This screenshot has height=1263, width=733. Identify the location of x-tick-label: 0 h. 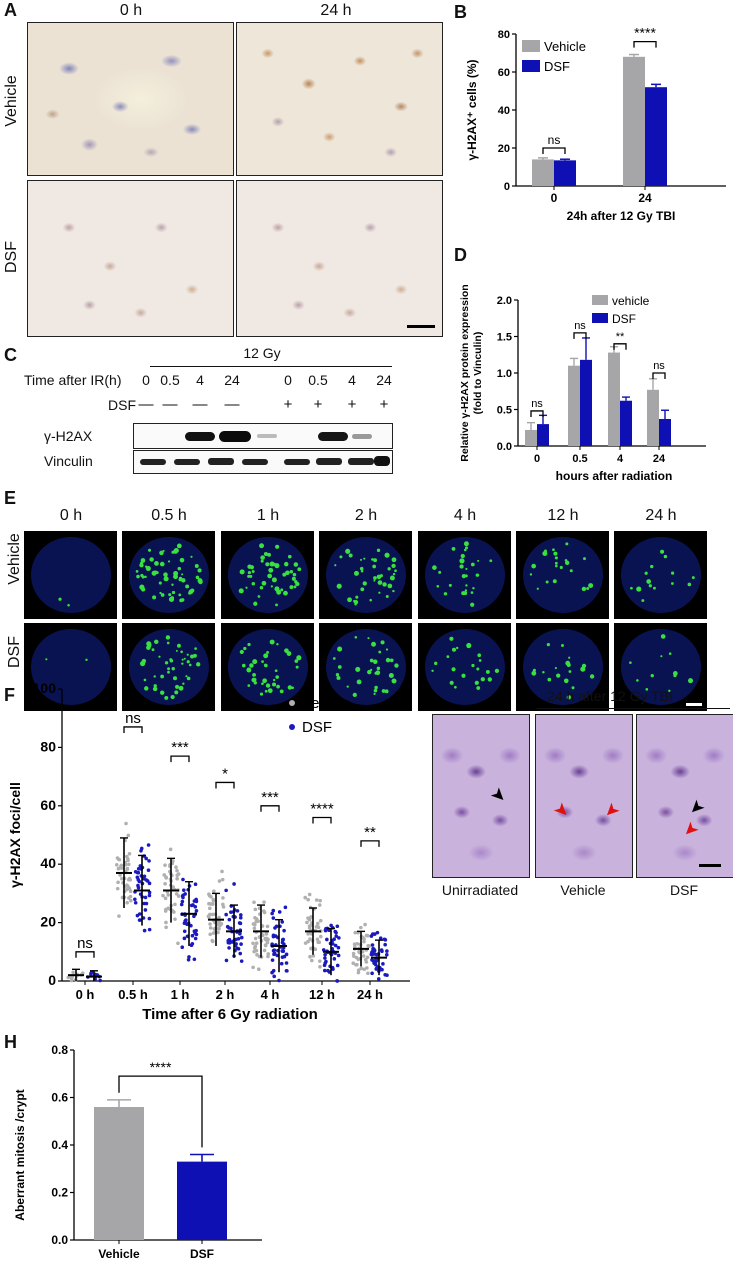
(85, 994).